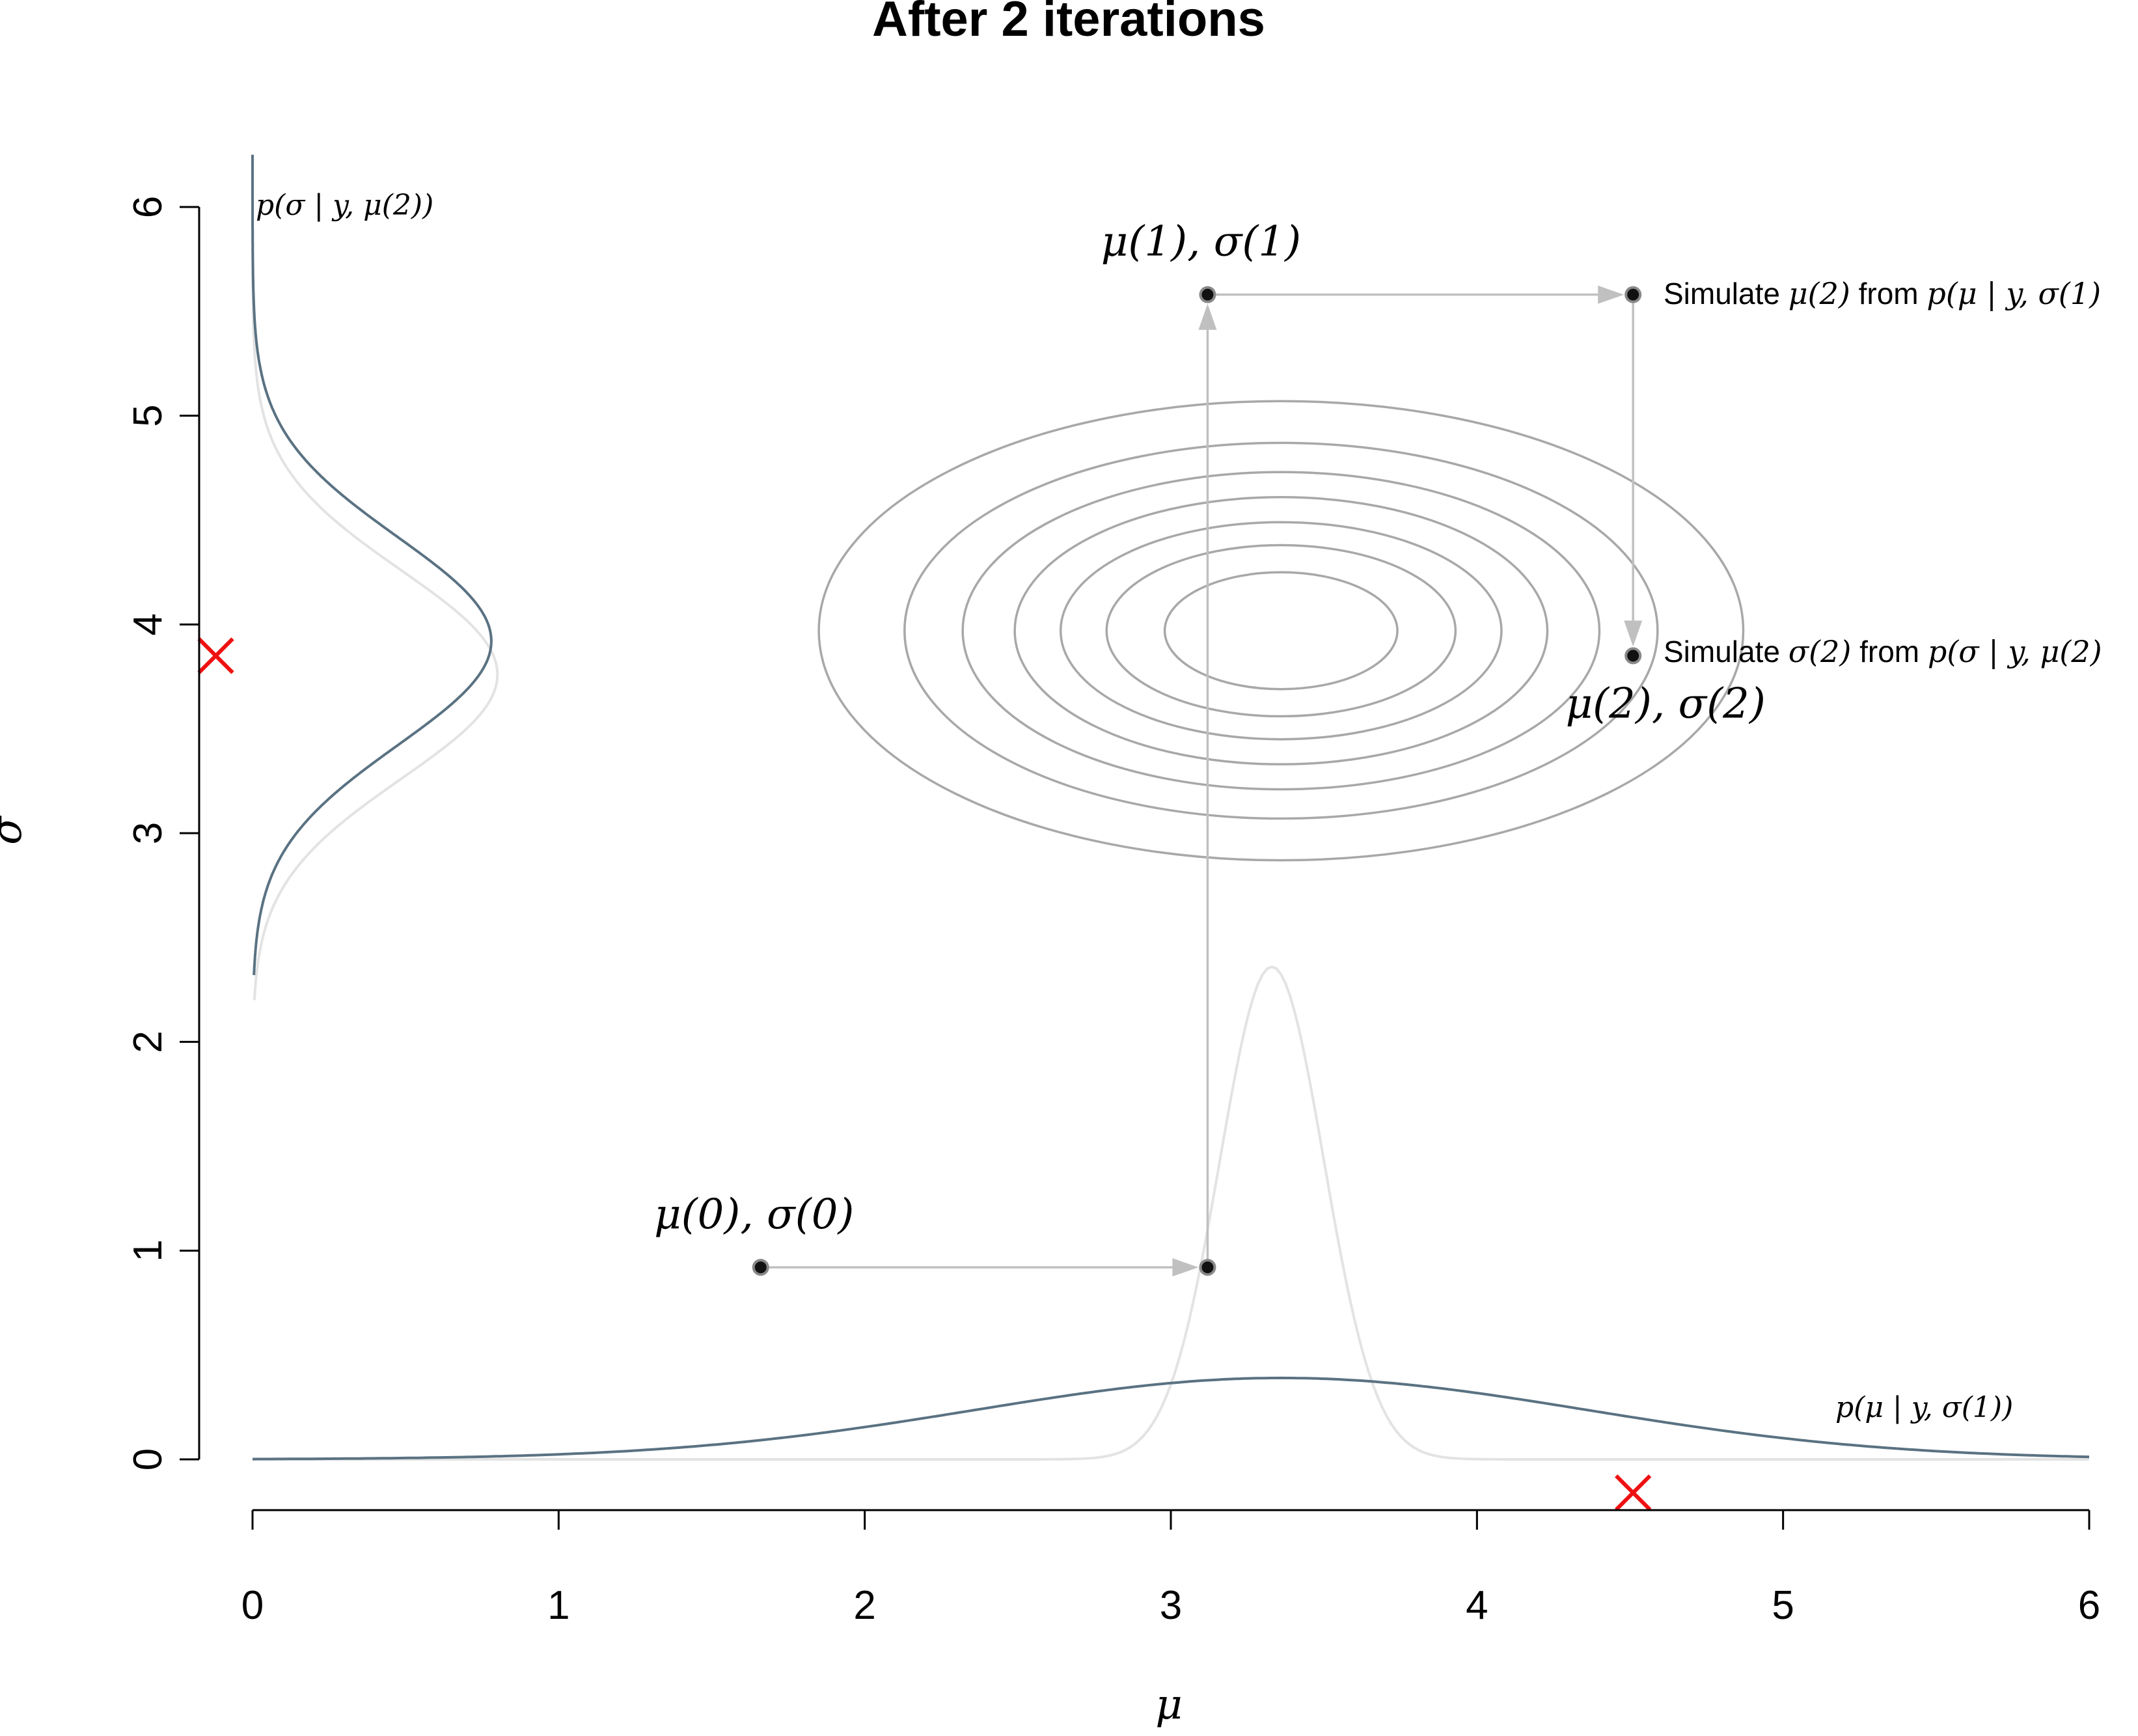 This screenshot has height=1736, width=2138. I want to click on y-tick-label: 3, so click(148, 833).